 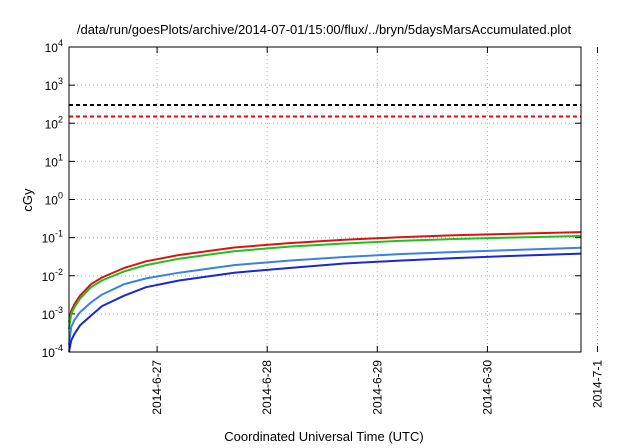 What do you see at coordinates (598, 384) in the screenshot?
I see `x-tick-label: 2014-7-1` at bounding box center [598, 384].